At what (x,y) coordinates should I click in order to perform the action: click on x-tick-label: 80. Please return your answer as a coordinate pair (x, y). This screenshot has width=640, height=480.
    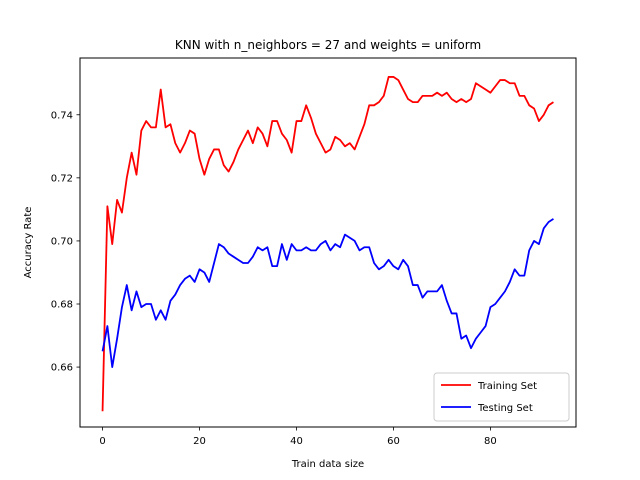
    Looking at the image, I should click on (490, 441).